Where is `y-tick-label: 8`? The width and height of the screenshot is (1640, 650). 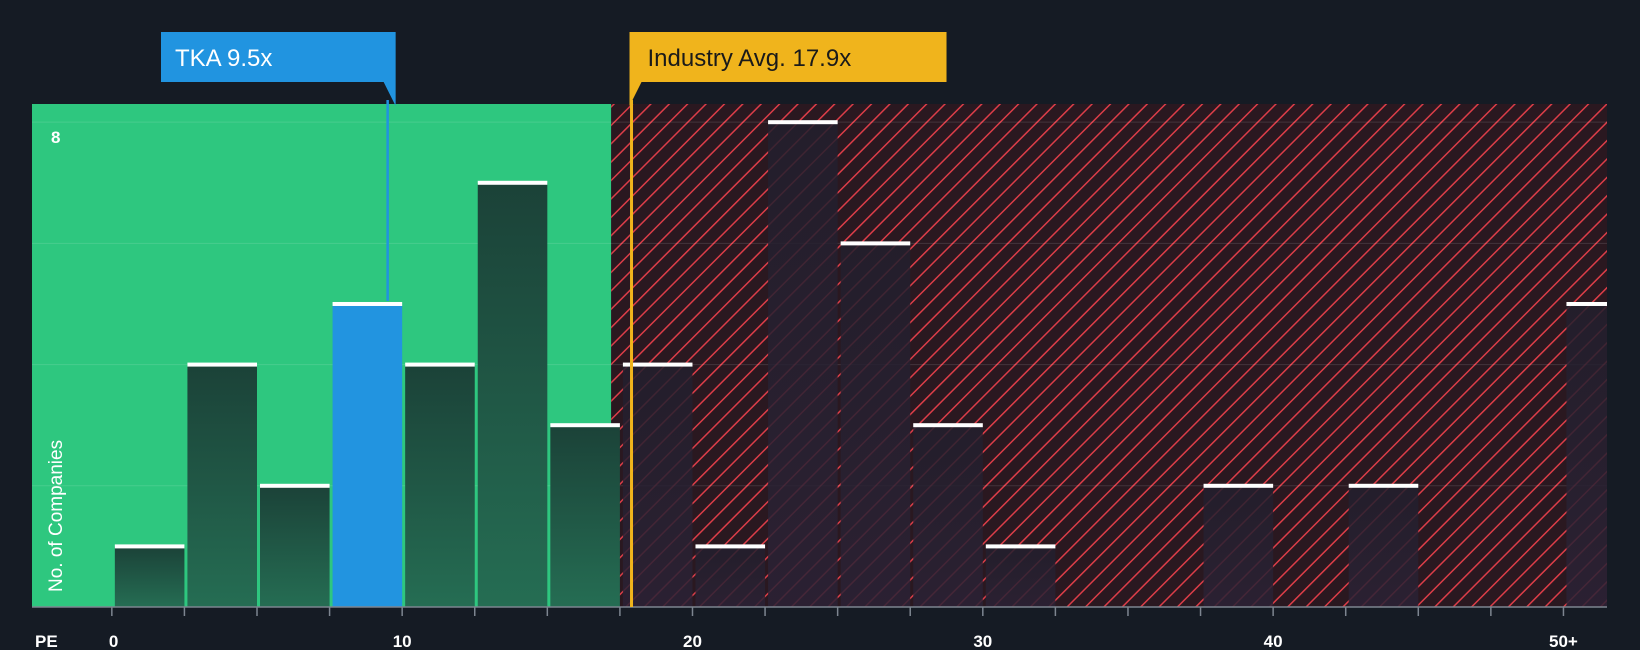
y-tick-label: 8 is located at coordinates (55, 137).